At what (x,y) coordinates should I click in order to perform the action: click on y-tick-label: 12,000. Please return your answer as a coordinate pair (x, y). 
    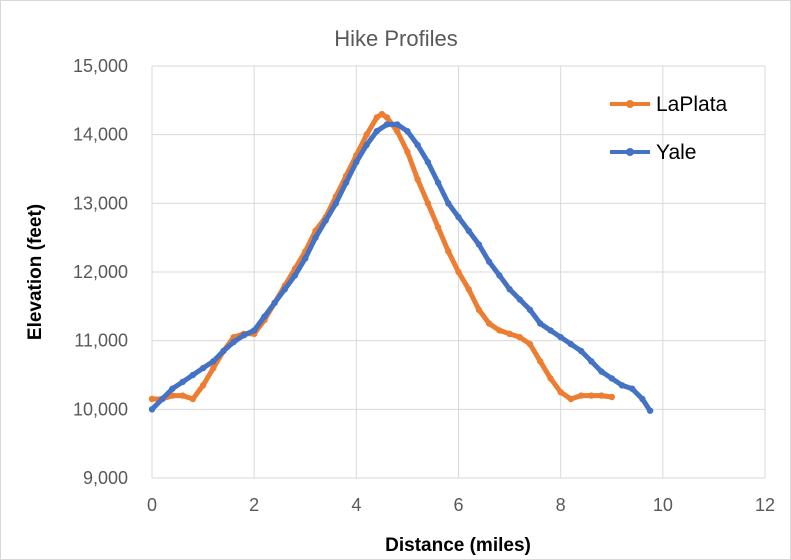
    Looking at the image, I should click on (100, 272).